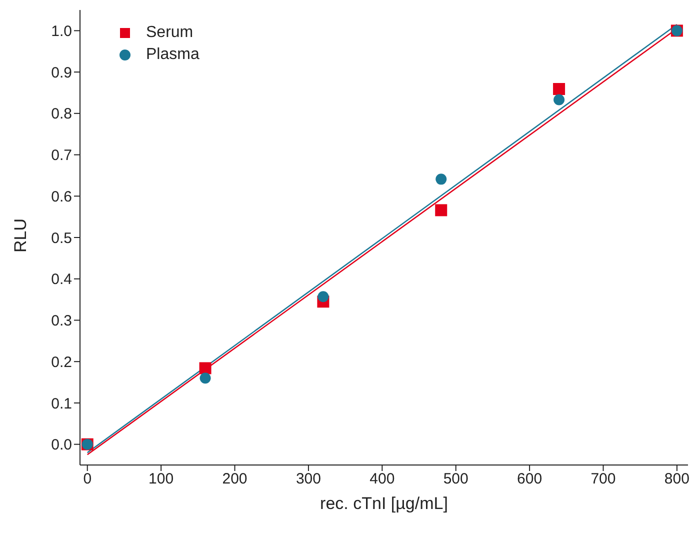 This screenshot has height=534, width=692. Describe the element at coordinates (61, 238) in the screenshot. I see `y-tick-label: 0.5` at that location.